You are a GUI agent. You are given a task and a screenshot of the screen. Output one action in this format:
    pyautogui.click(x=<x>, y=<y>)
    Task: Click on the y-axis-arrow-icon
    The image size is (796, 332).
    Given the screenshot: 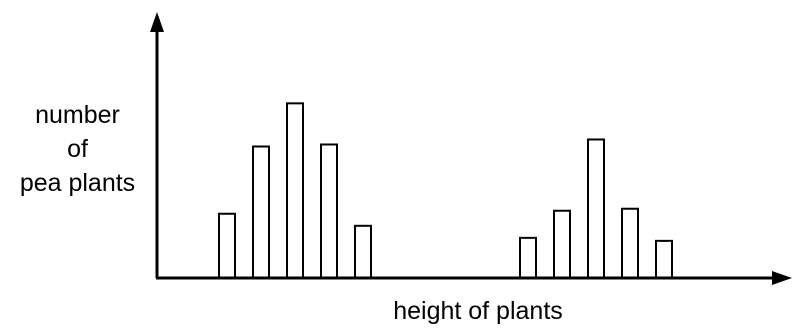 What is the action you would take?
    pyautogui.click(x=157, y=22)
    